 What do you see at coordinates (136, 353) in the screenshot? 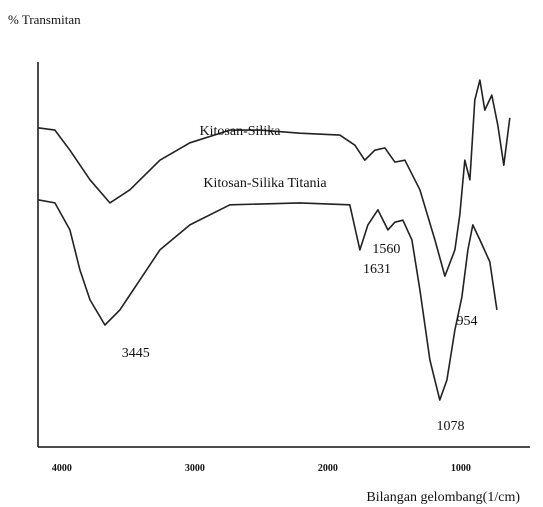
I see `peak-label: 3445` at bounding box center [136, 353].